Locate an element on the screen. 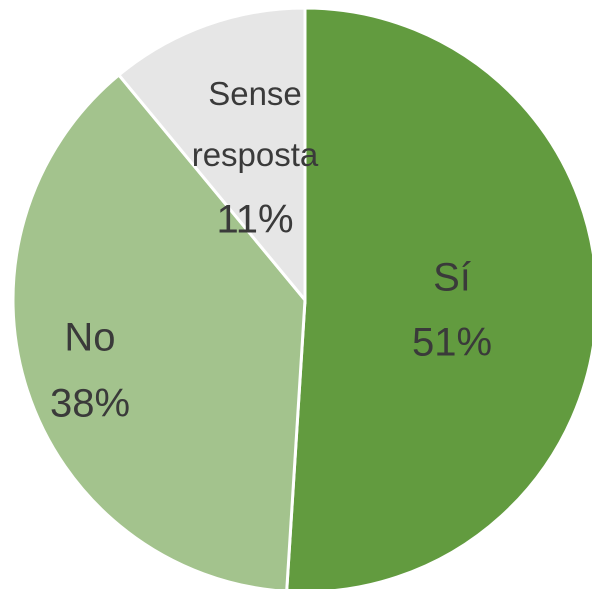 The height and width of the screenshot is (594, 592). slice-label: Sense resposta is located at coordinates (255, 124).